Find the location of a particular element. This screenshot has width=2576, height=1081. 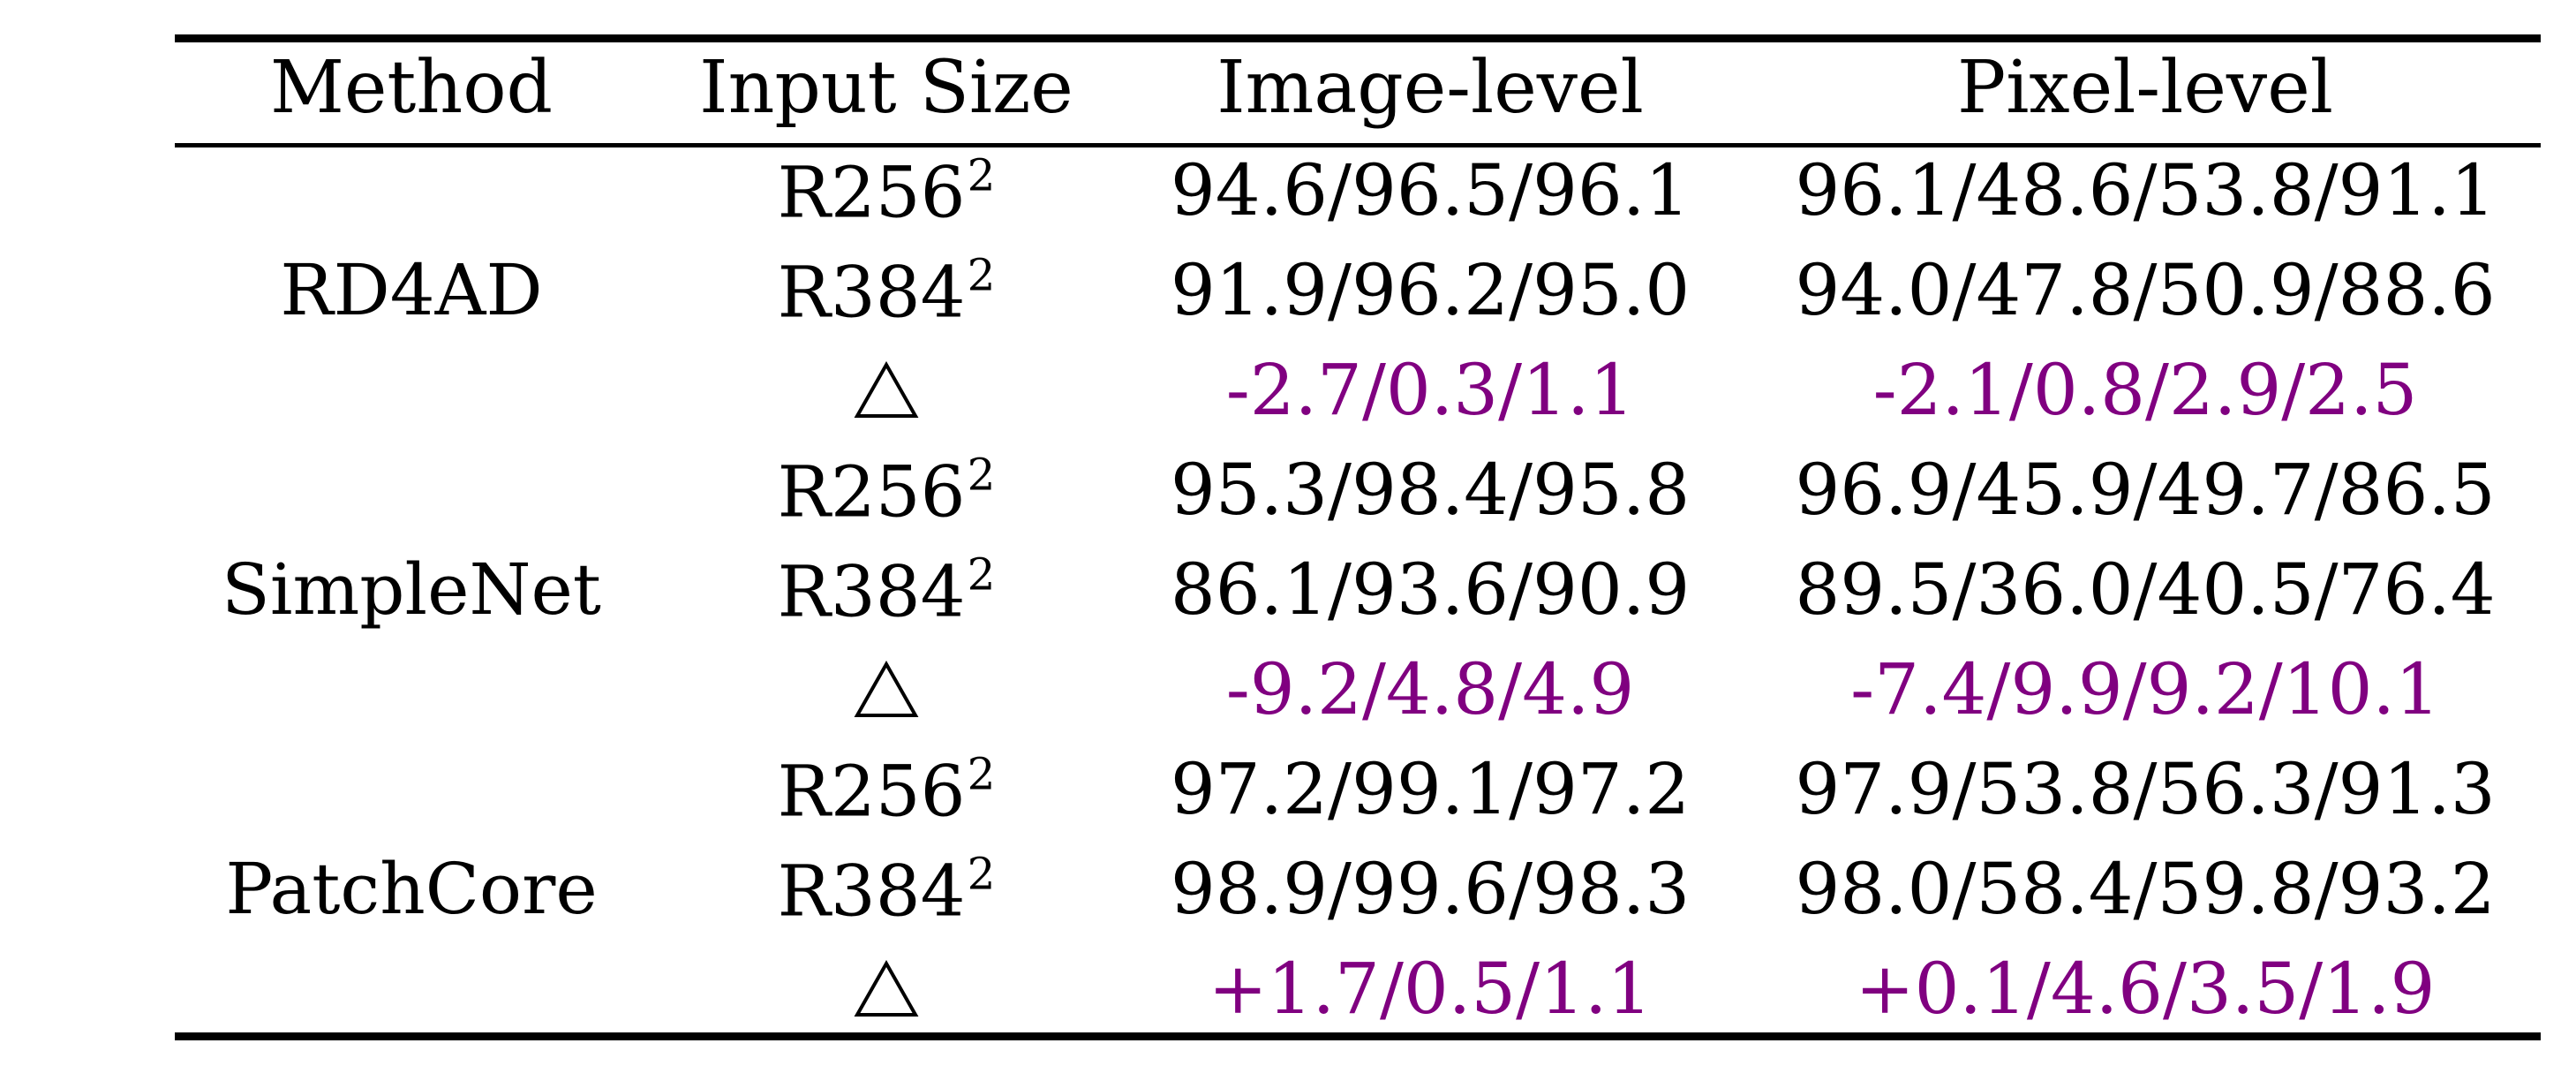

image-level-delta: -2.7/0.3/1.1 is located at coordinates (1430, 390).